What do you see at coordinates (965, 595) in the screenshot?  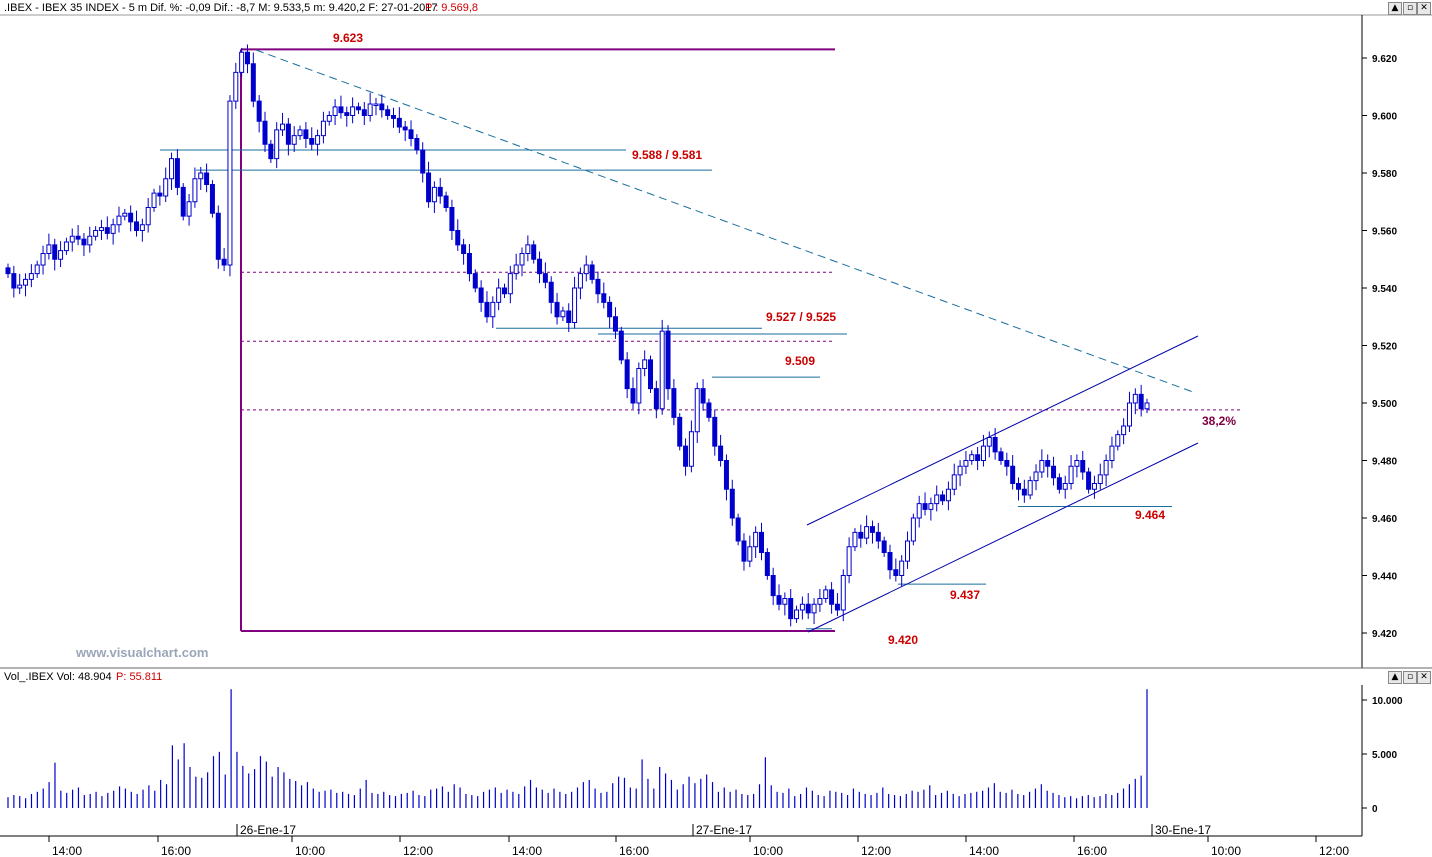 I see `label-support1: 9.437` at bounding box center [965, 595].